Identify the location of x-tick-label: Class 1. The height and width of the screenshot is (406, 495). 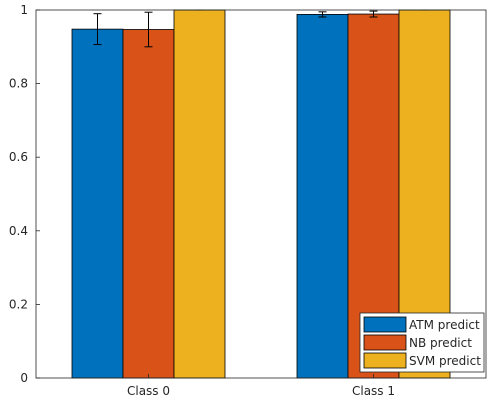
(373, 391).